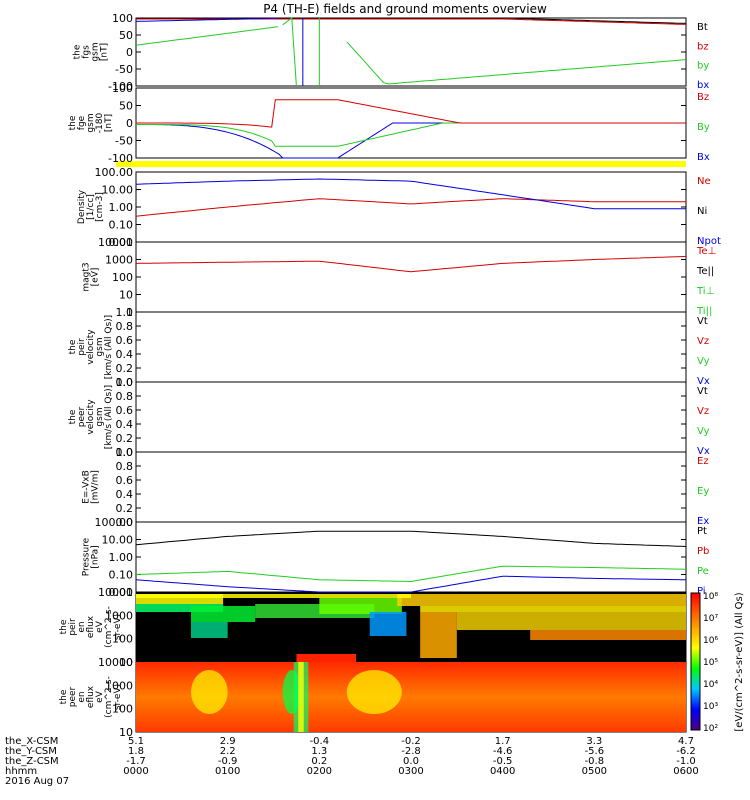 This screenshot has height=800, width=750. Describe the element at coordinates (114, 172) in the screenshot. I see `y-tick-label: 100.00` at that location.